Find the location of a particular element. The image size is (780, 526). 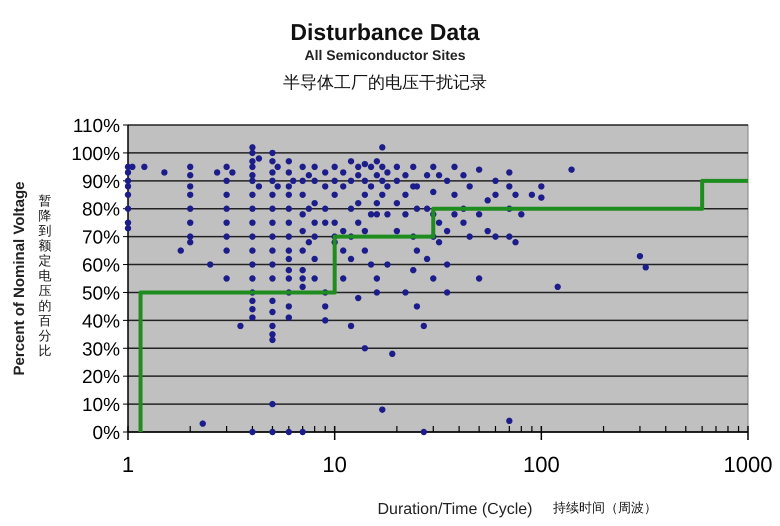

y-tick-label: 60% is located at coordinates (101, 266).